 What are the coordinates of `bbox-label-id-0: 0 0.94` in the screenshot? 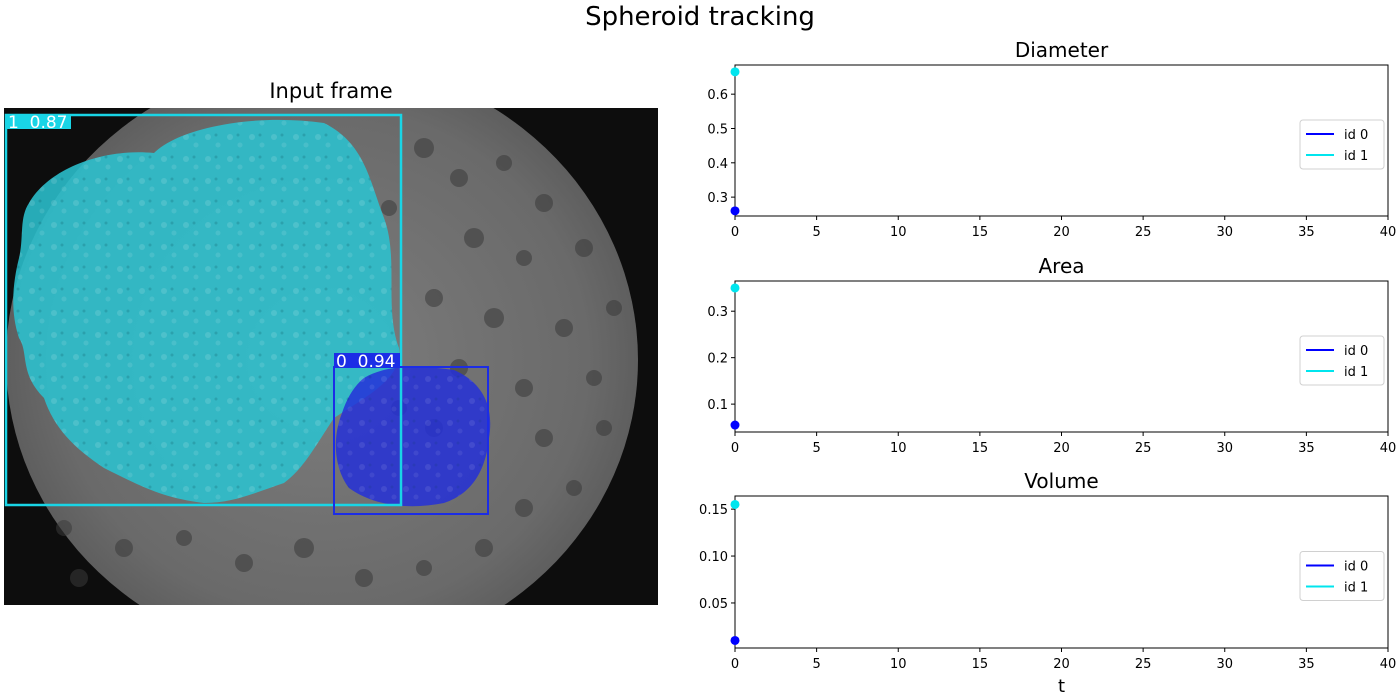 It's located at (365, 362).